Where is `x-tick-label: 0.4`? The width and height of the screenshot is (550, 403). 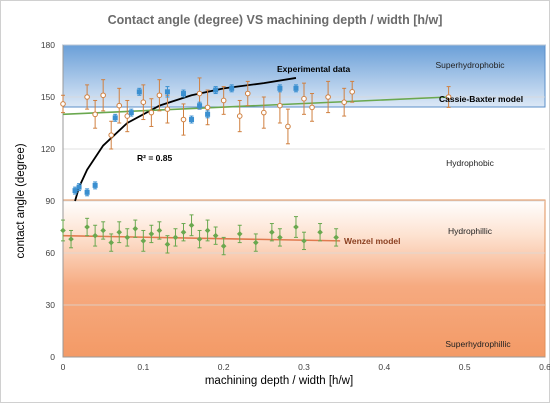 x-tick-label: 0.4 is located at coordinates (384, 367).